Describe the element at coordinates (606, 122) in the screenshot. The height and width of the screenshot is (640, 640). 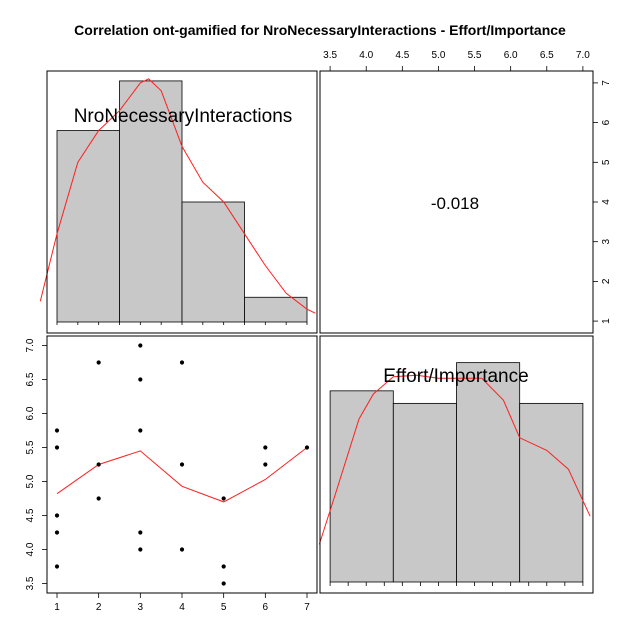
I see `right-tick-label: 6` at that location.